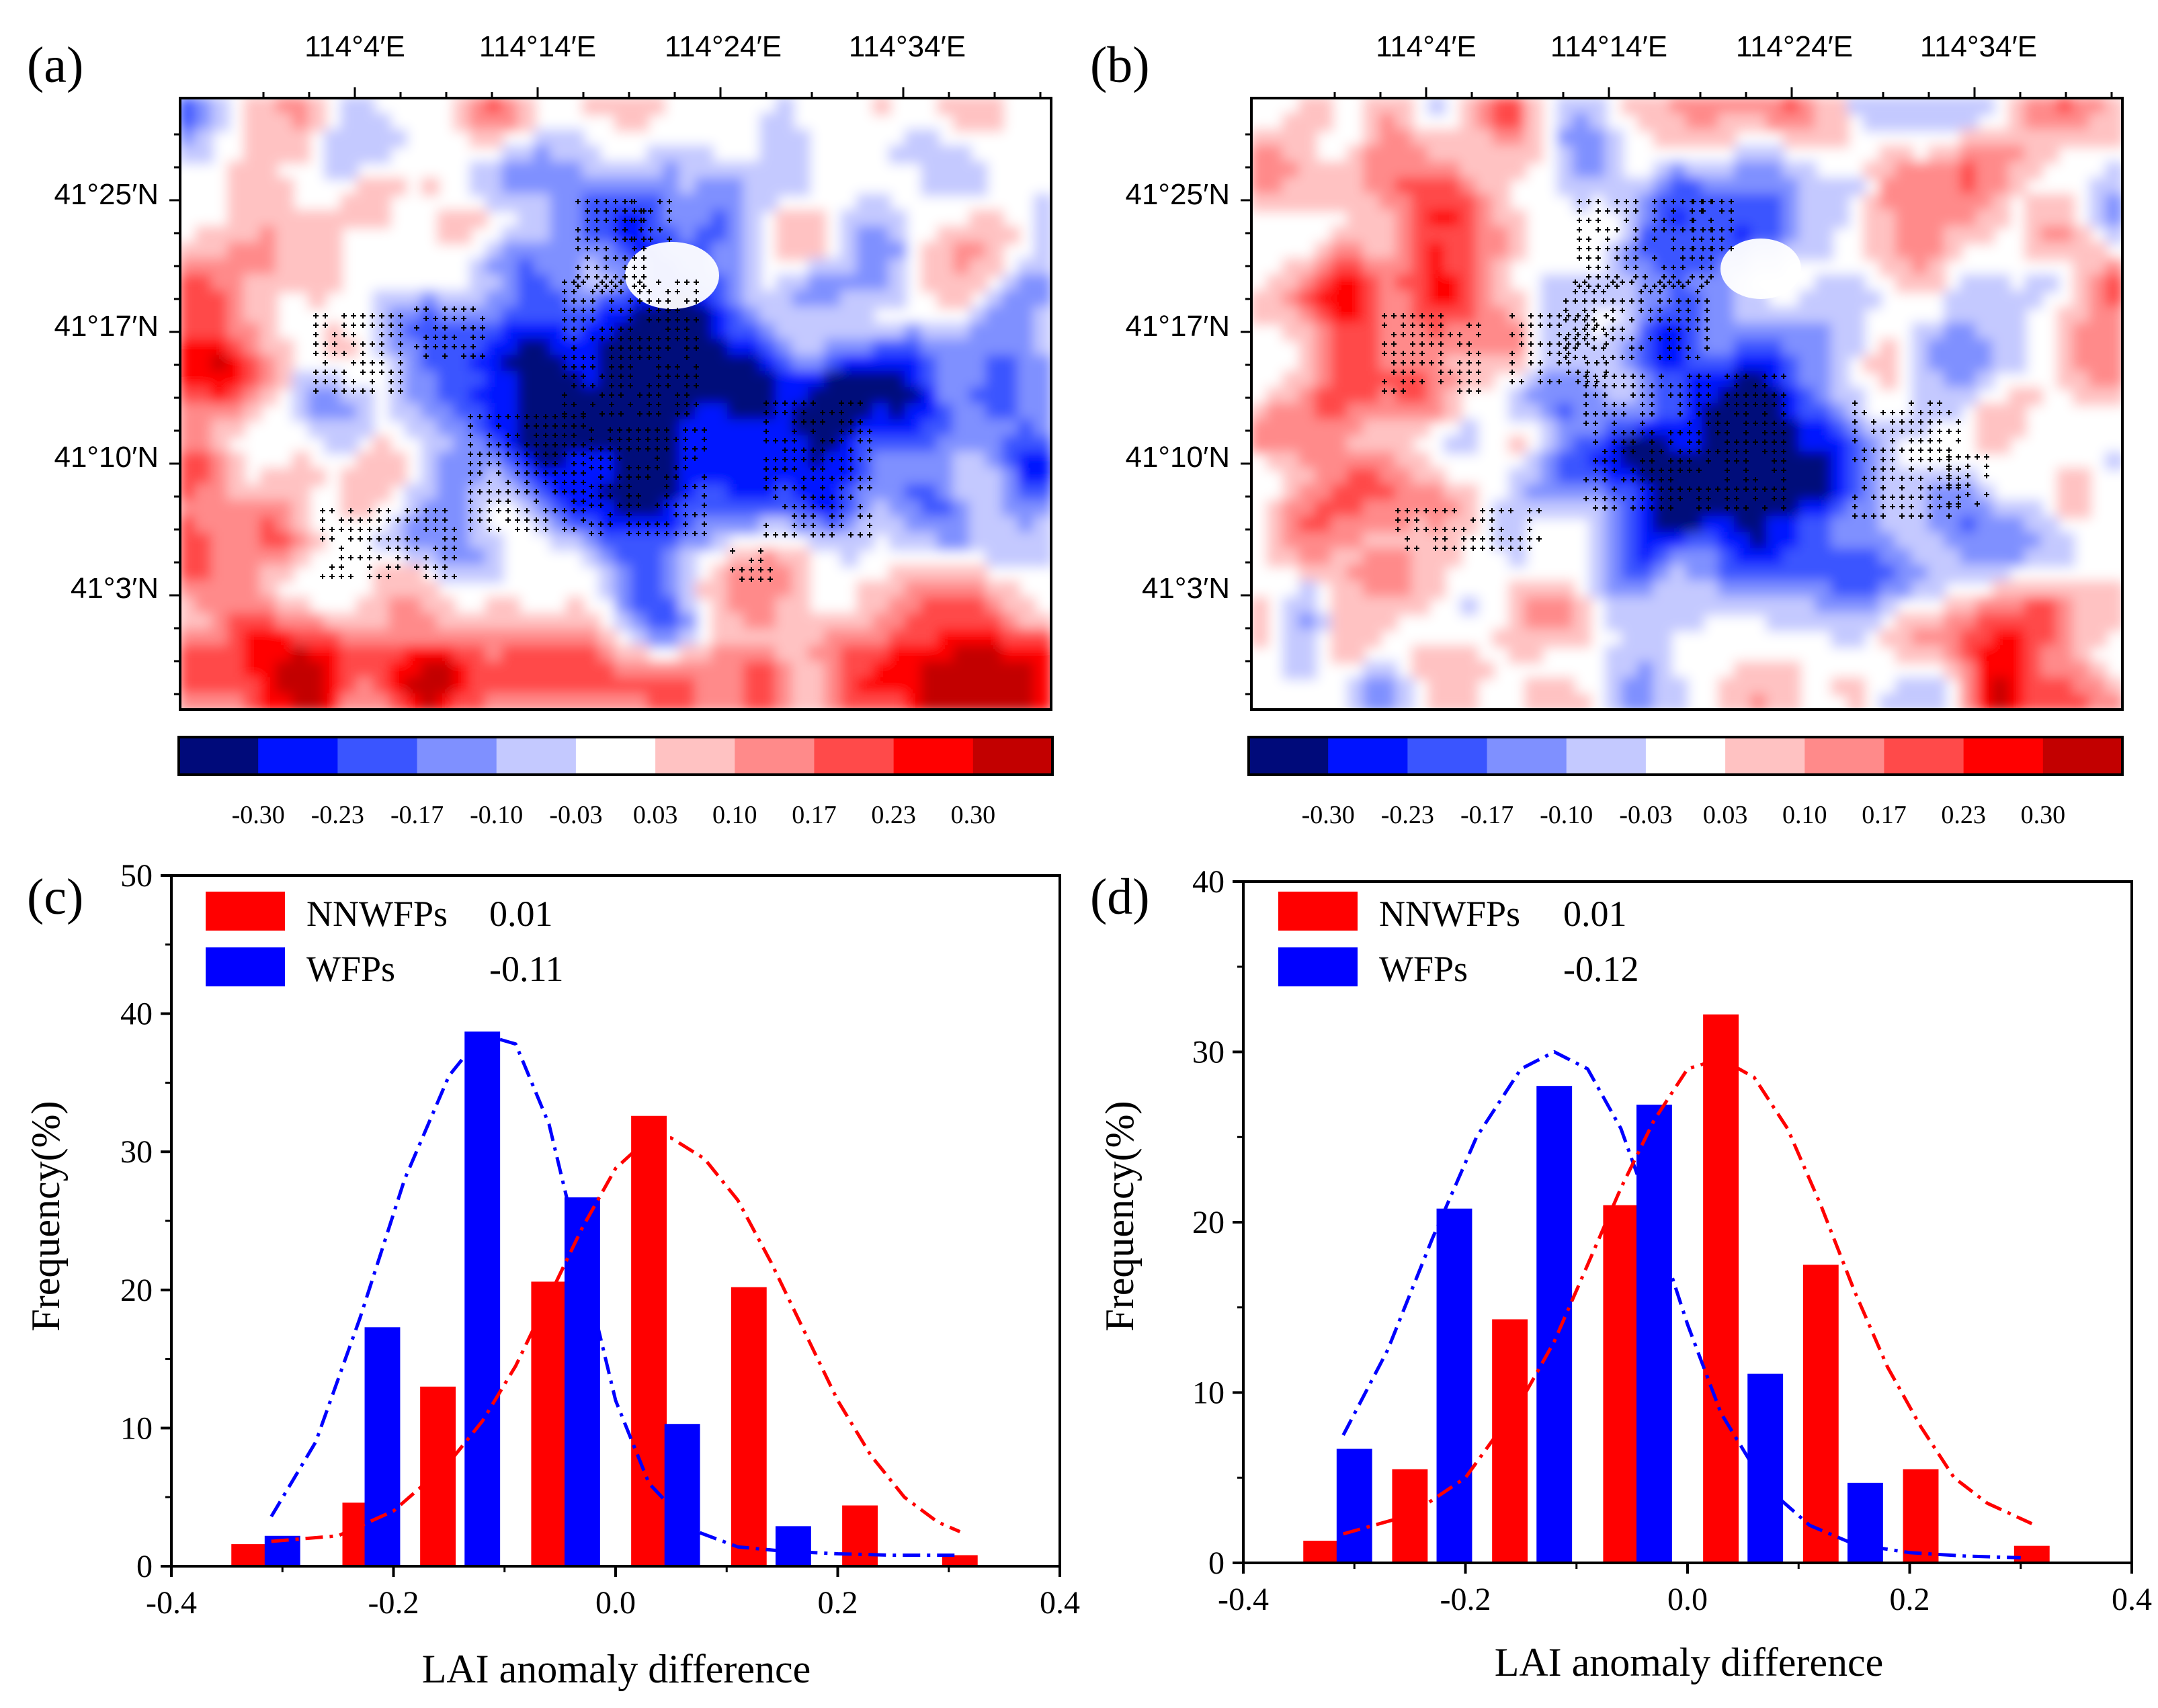 Image resolution: width=2158 pixels, height=1708 pixels. What do you see at coordinates (1685, 375) in the screenshot?
I see `significance-markers-b` at bounding box center [1685, 375].